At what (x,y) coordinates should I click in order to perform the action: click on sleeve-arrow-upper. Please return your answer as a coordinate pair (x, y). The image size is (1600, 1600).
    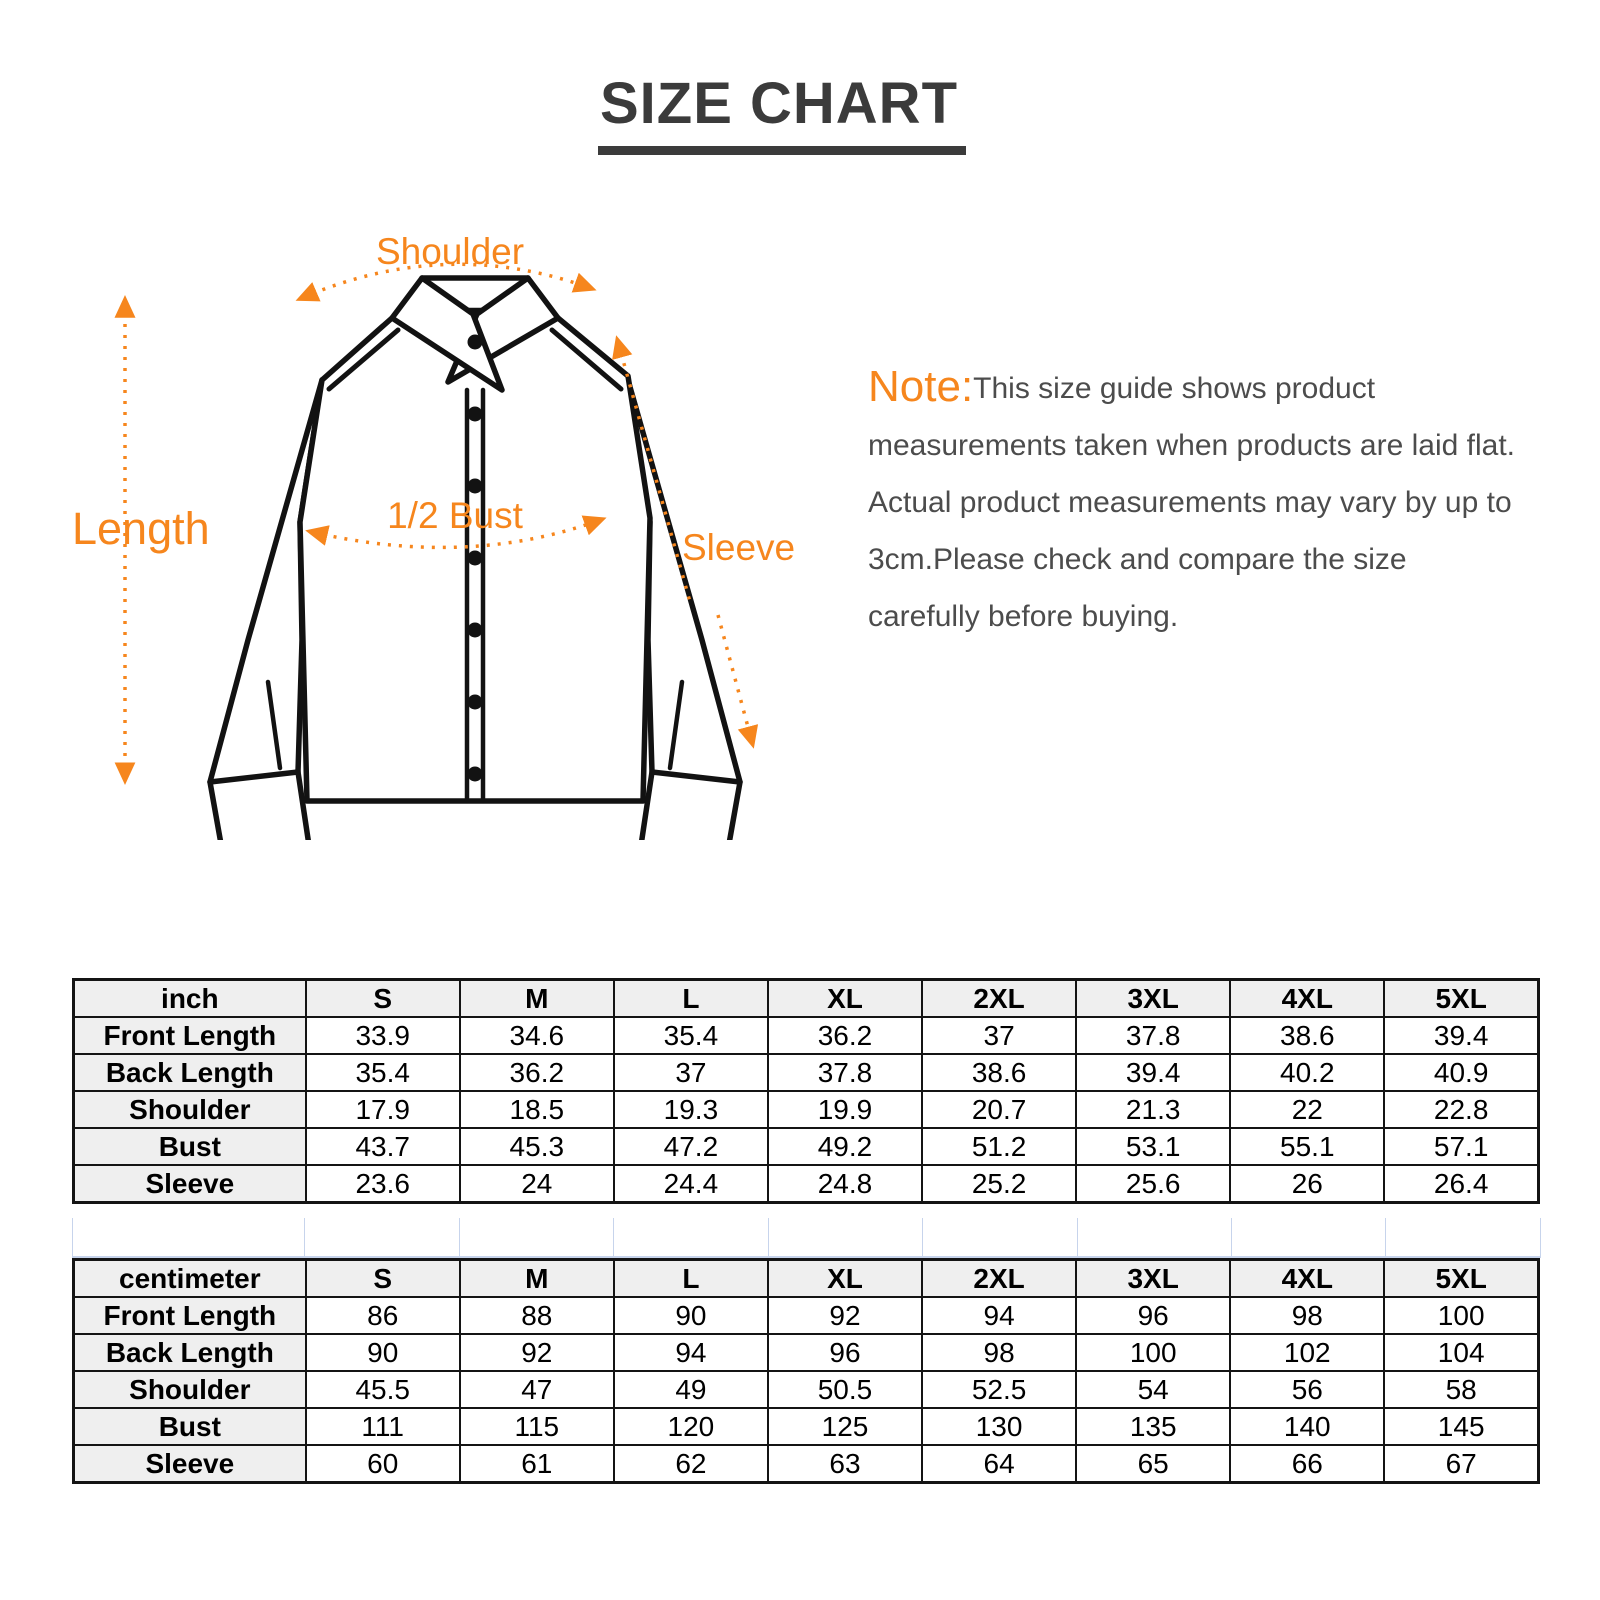
    Looking at the image, I should click on (652, 469).